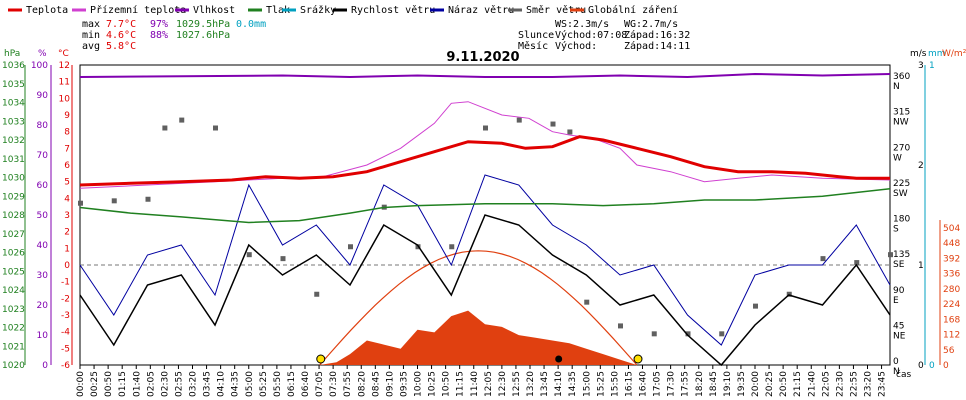 Image resolution: width=966 pixels, height=400 pixels. Describe the element at coordinates (91, 35) in the screenshot. I see `stats-min-label: min` at that location.